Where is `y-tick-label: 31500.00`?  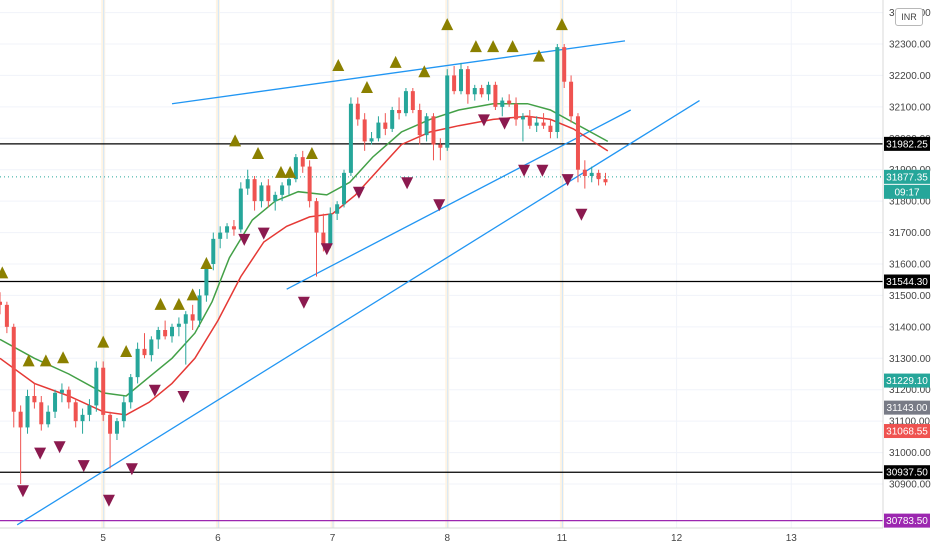 y-tick-label: 31500.00 is located at coordinates (910, 296).